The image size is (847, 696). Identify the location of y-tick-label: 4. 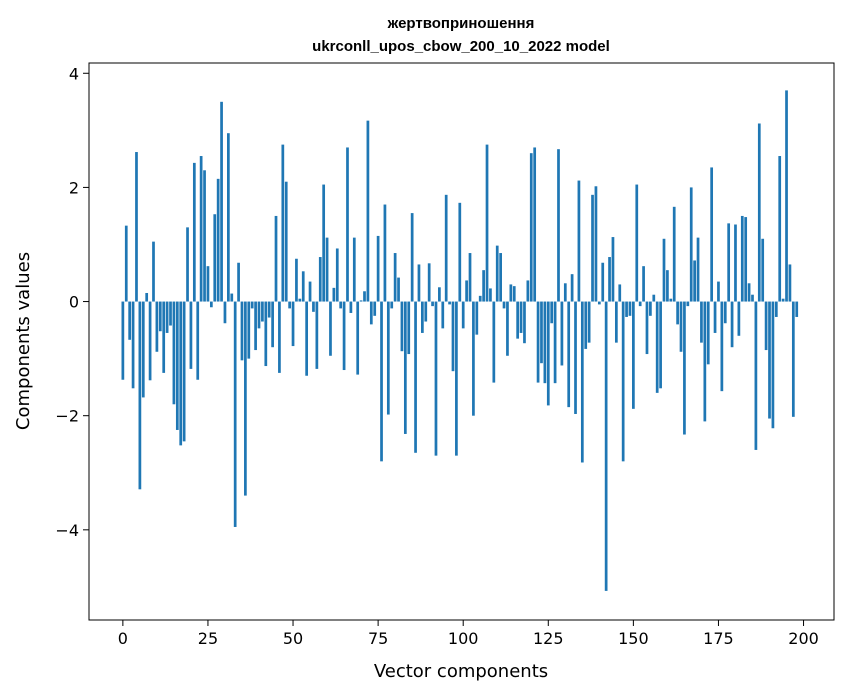
(74, 73).